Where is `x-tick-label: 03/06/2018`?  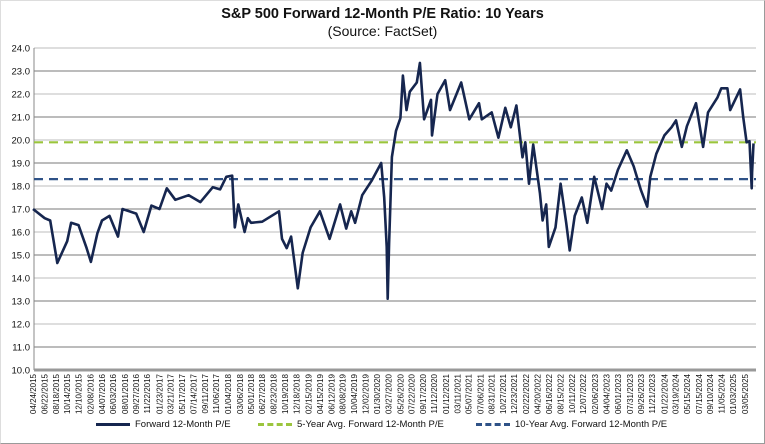
x-tick-label: 03/06/2018 is located at coordinates (240, 393).